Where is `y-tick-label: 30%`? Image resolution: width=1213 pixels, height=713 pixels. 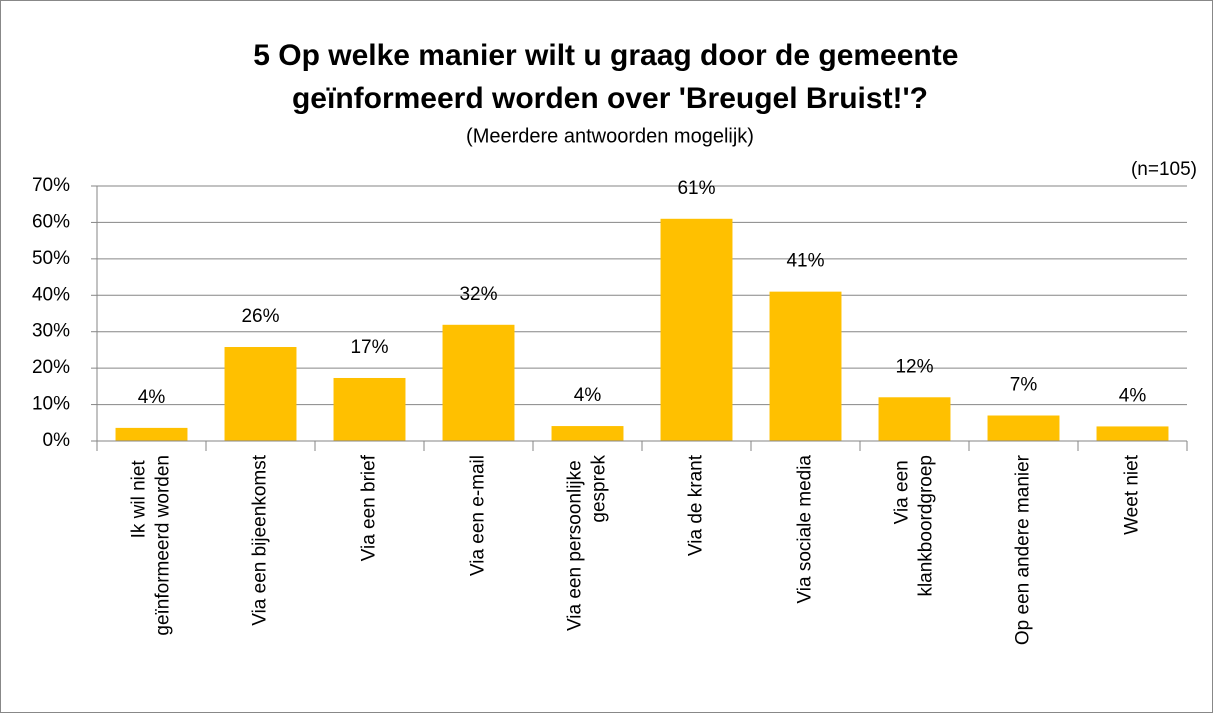 y-tick-label: 30% is located at coordinates (51, 331).